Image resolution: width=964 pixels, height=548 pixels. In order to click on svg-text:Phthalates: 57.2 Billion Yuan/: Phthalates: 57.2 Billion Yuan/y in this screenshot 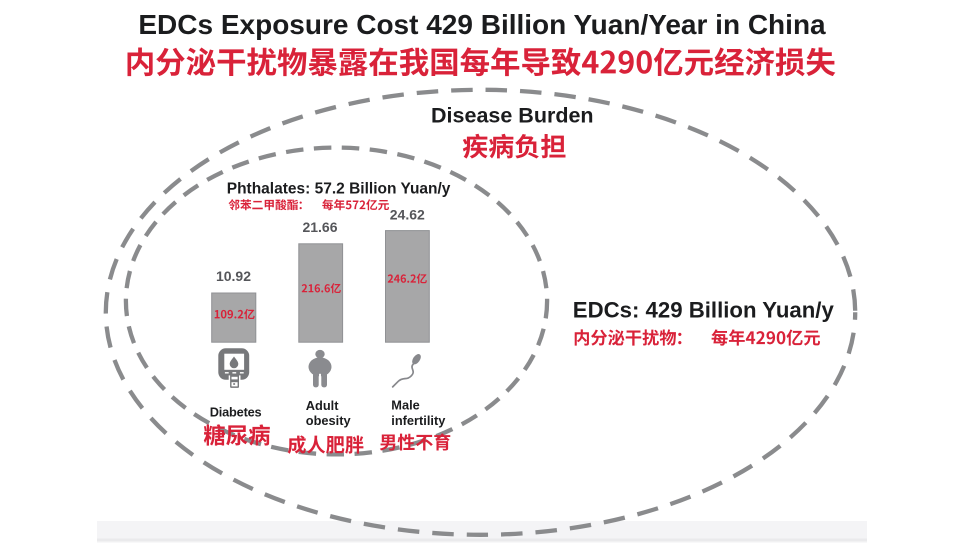, I will do `click(339, 189)`.